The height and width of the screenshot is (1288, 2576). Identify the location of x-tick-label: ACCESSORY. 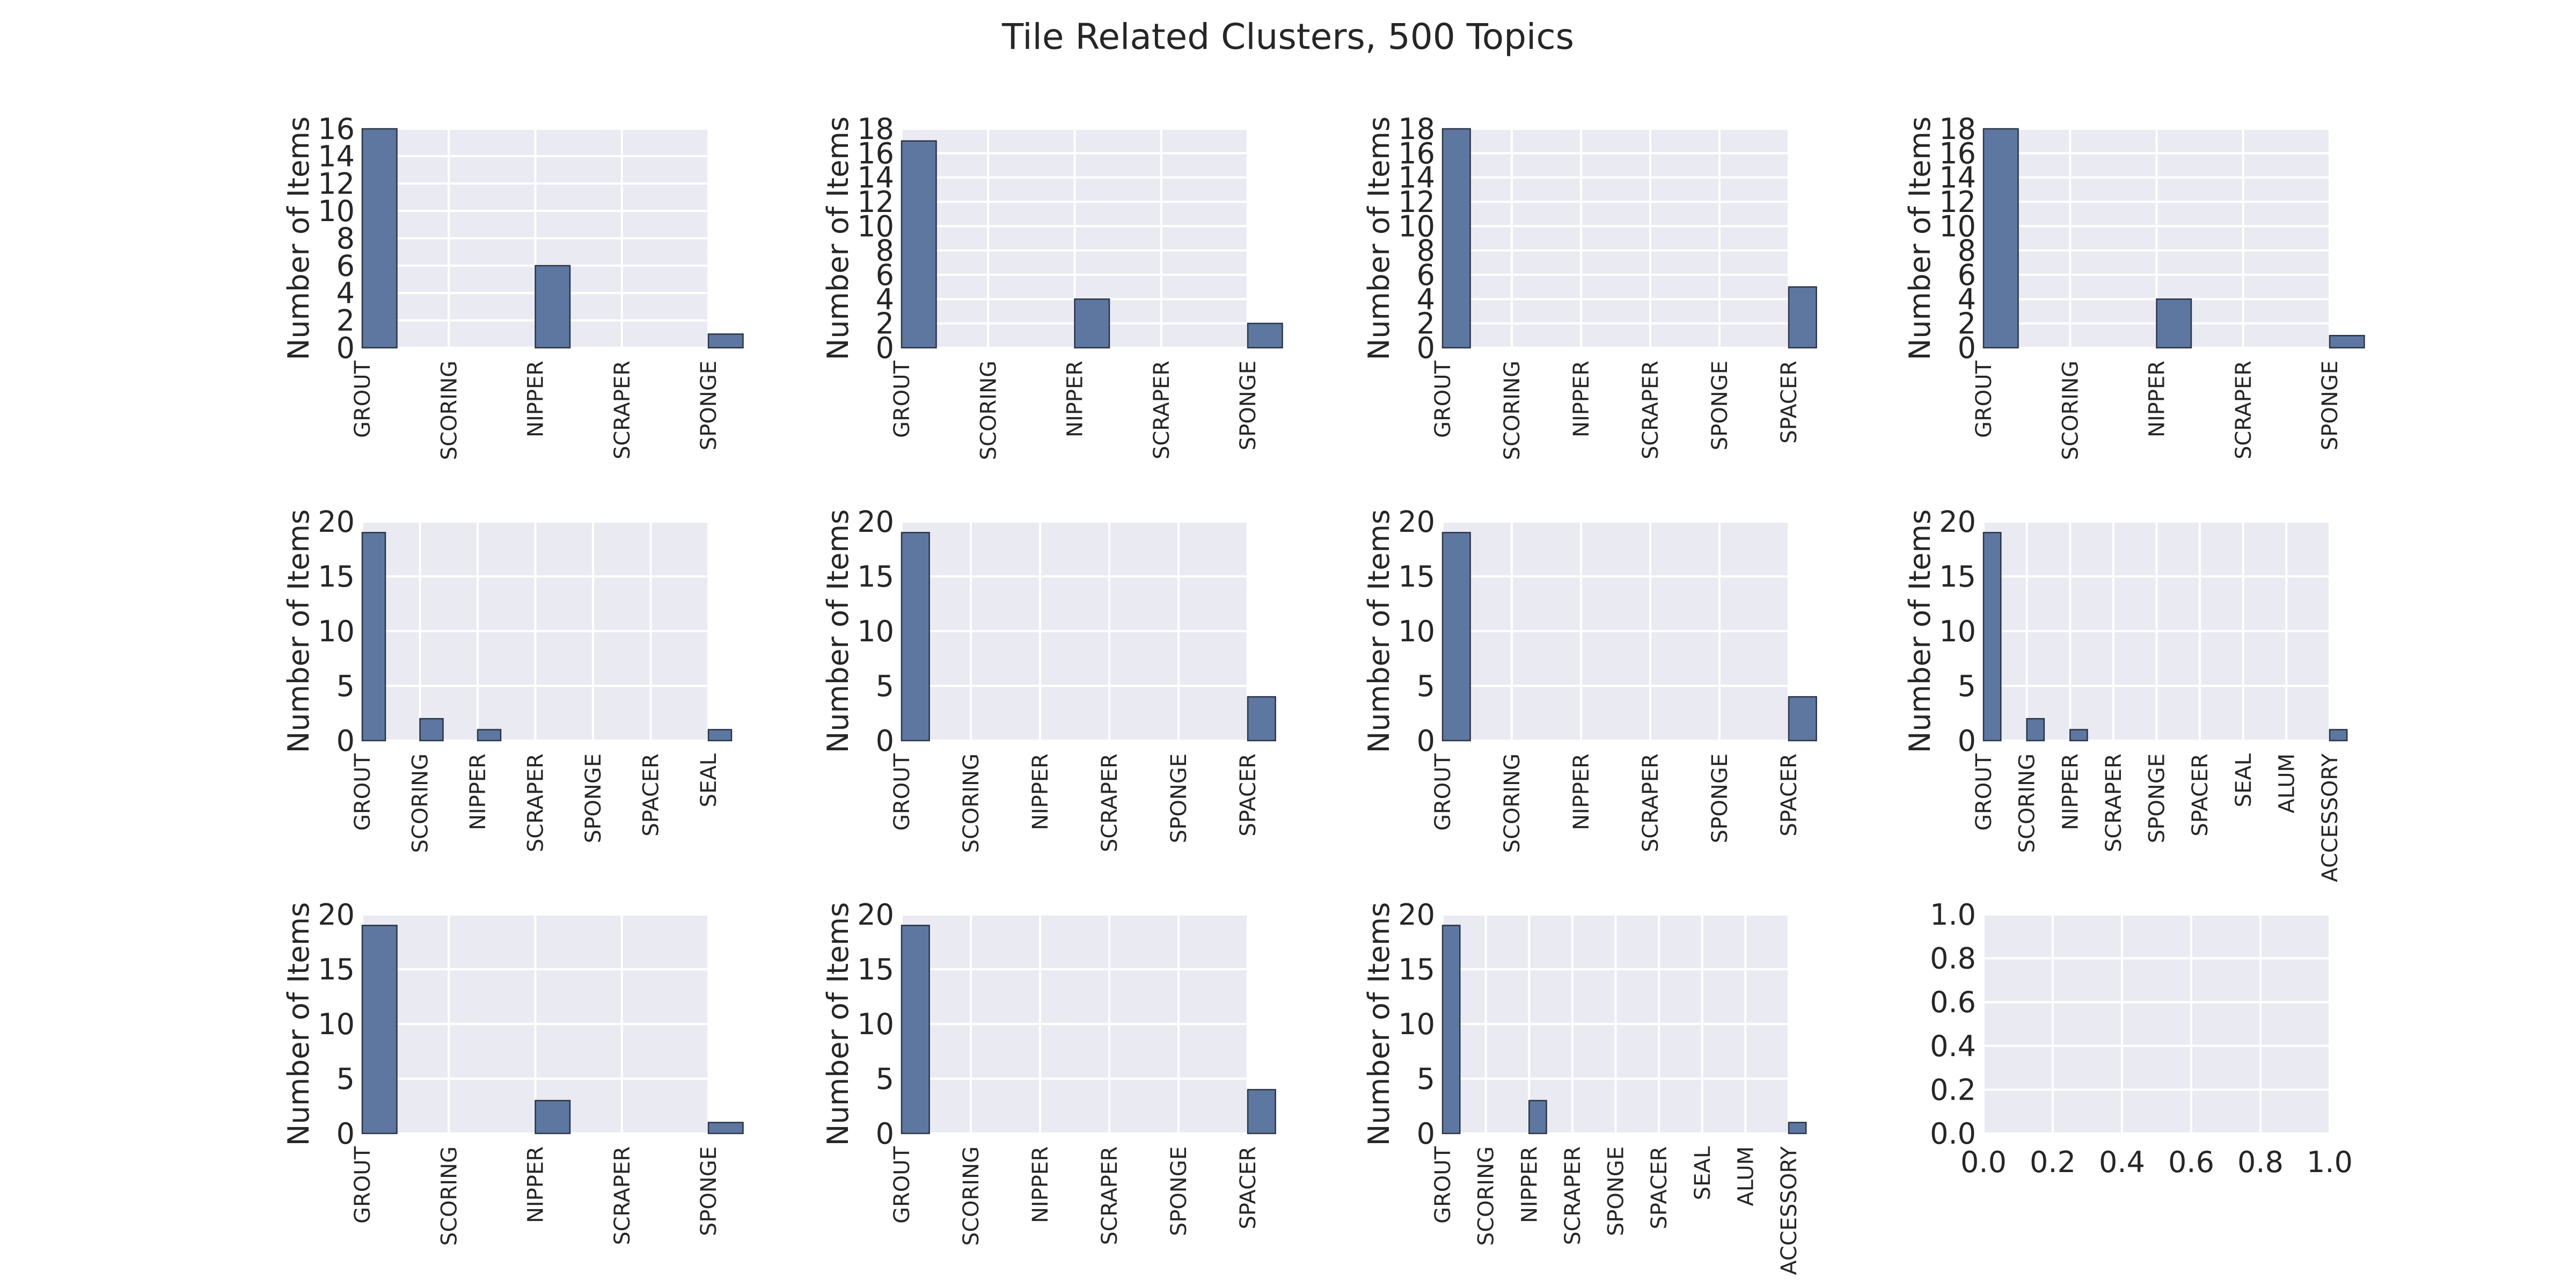
(1789, 1210).